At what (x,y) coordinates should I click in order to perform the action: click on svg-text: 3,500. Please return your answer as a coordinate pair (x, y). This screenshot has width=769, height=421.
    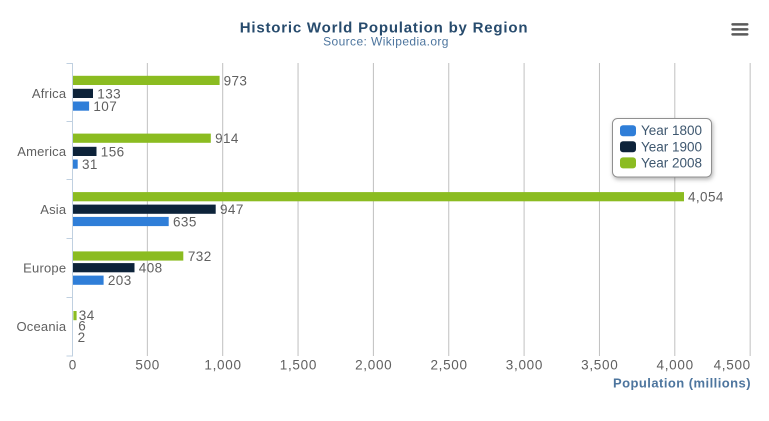
    Looking at the image, I should click on (599, 365).